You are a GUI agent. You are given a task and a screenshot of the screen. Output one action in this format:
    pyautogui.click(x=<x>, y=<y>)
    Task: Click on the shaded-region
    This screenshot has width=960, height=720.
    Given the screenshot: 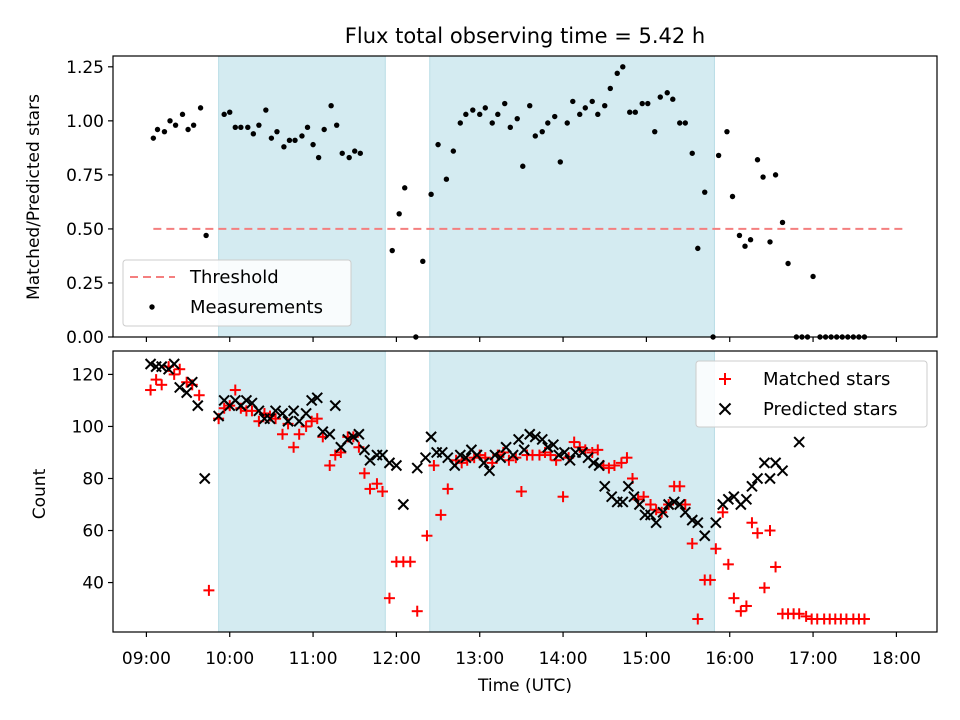 What is the action you would take?
    pyautogui.click(x=302, y=491)
    